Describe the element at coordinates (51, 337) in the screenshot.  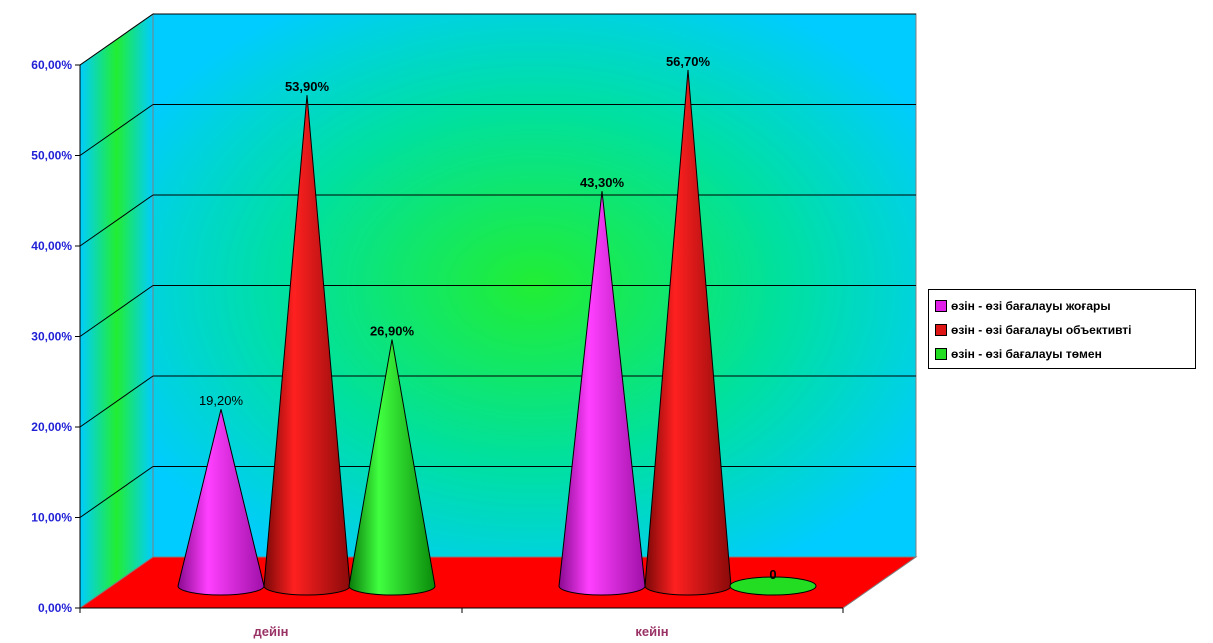
I see `y-tick-label: 30,00%` at that location.